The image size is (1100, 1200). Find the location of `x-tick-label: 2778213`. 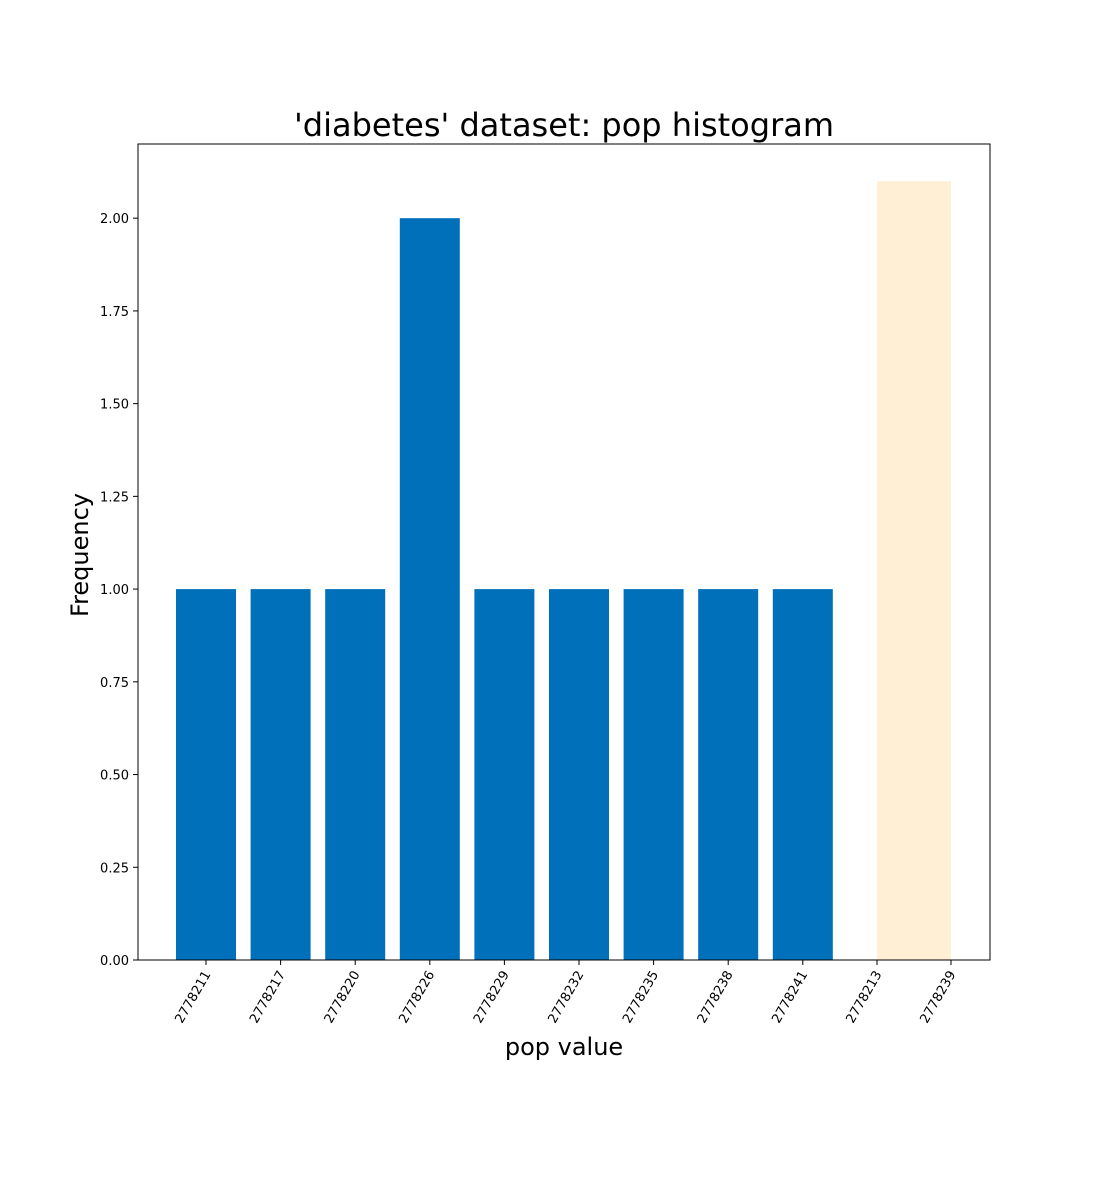

x-tick-label: 2778213 is located at coordinates (865, 998).